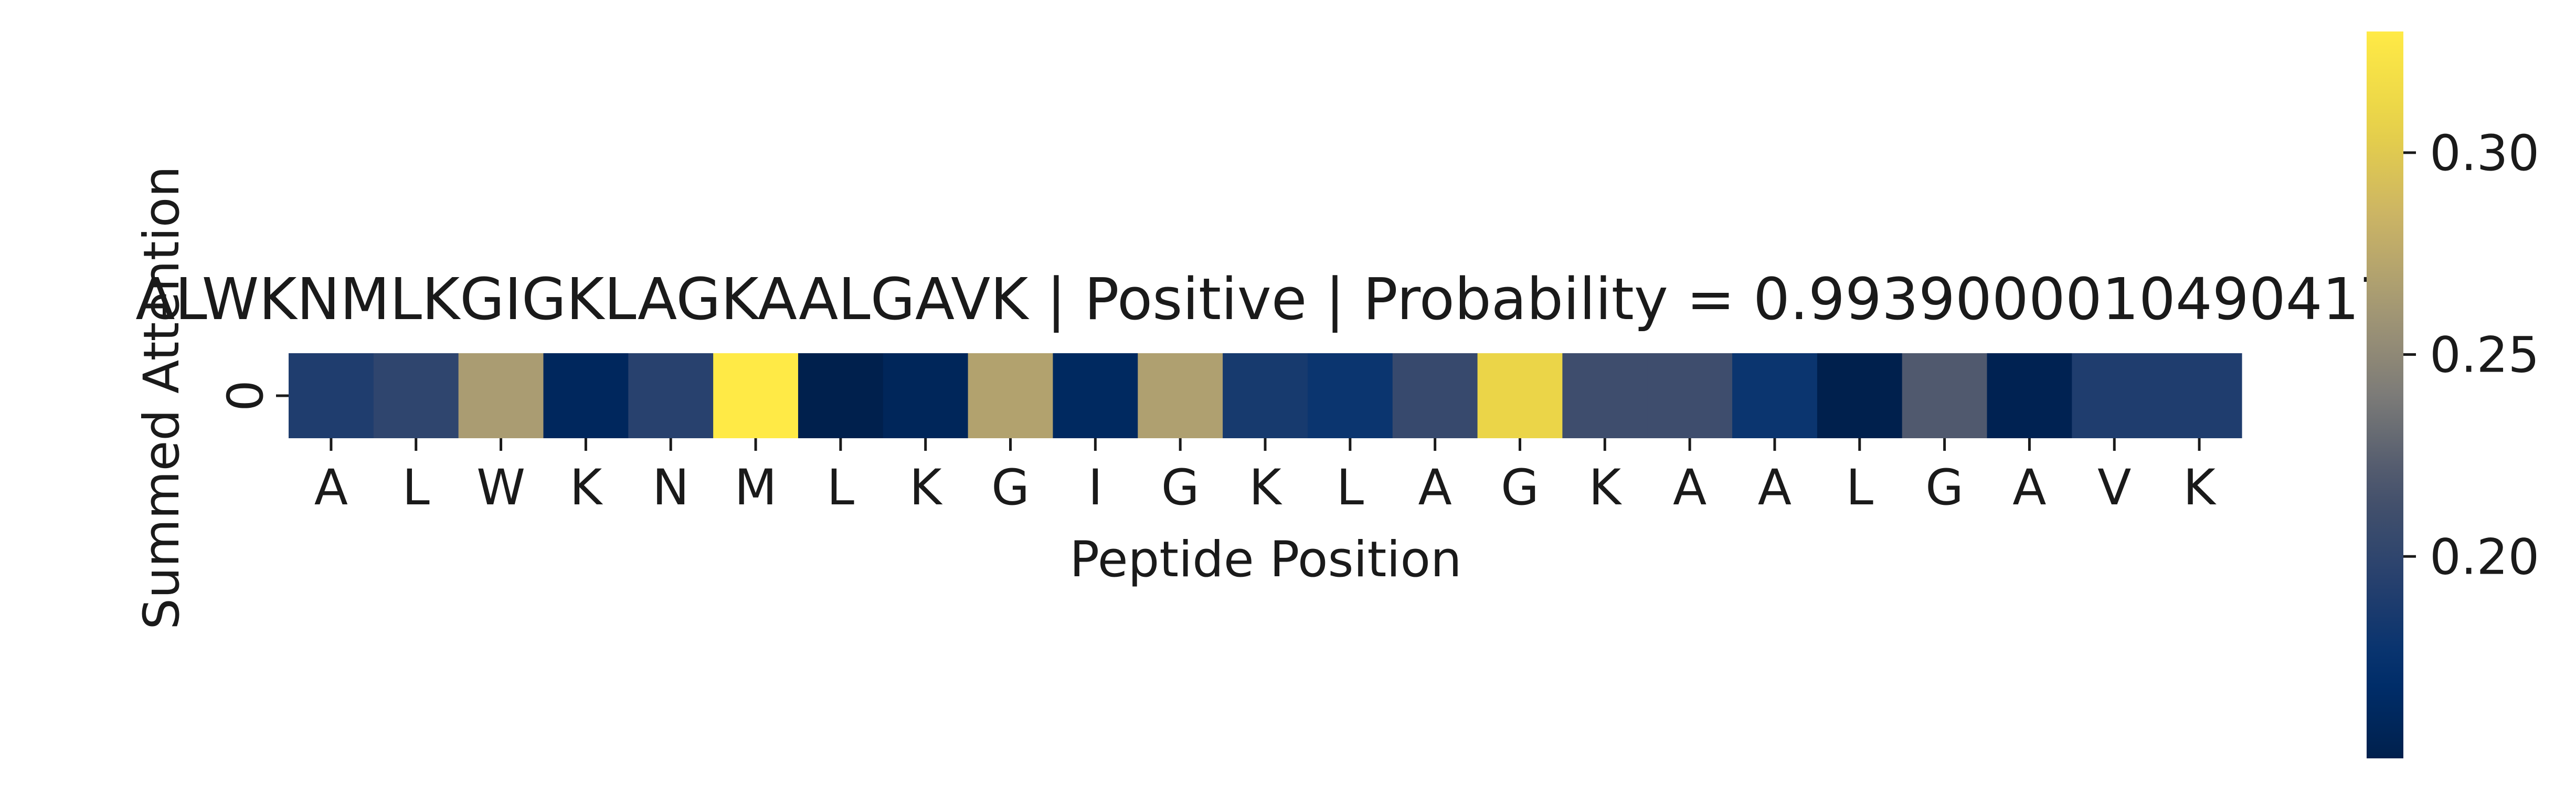 The width and height of the screenshot is (2576, 793). What do you see at coordinates (2484, 557) in the screenshot?
I see `colorbar-tick-label: 0.20` at bounding box center [2484, 557].